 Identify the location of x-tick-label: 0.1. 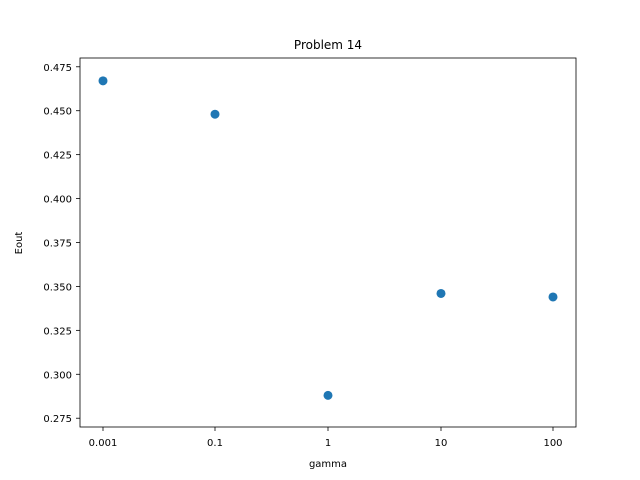
(215, 443).